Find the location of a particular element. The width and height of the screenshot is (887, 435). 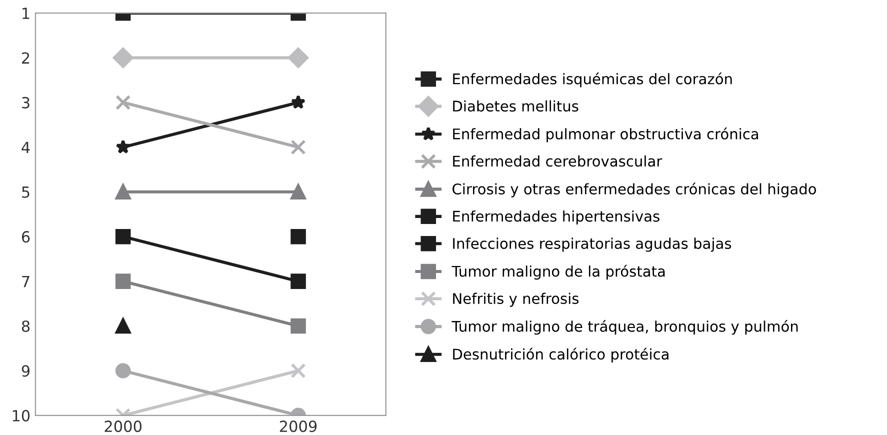

legend-label: Tumor maligno de la próstata is located at coordinates (558, 272).